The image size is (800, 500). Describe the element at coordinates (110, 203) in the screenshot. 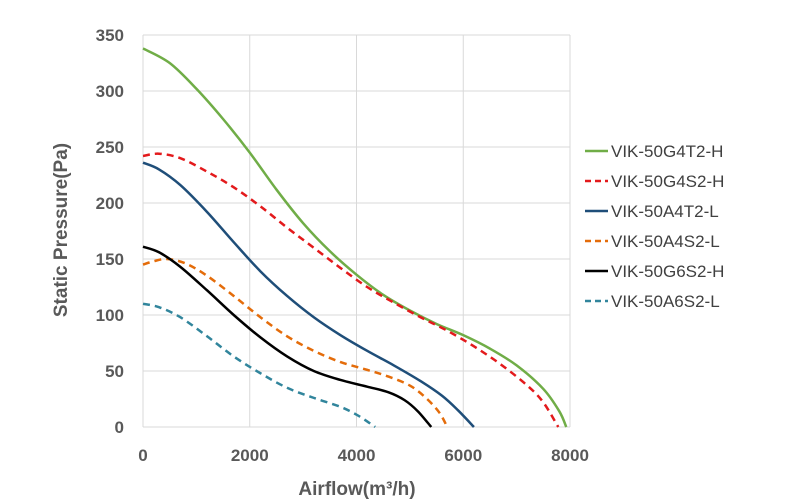

I see `y-tick-label: 200` at that location.